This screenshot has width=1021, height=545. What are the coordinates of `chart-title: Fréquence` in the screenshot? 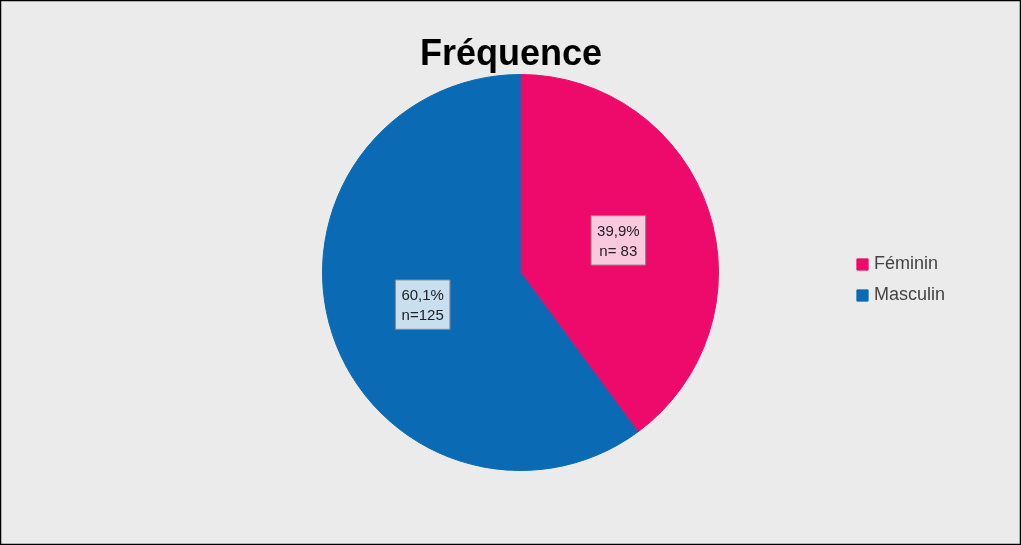 It's located at (511, 52).